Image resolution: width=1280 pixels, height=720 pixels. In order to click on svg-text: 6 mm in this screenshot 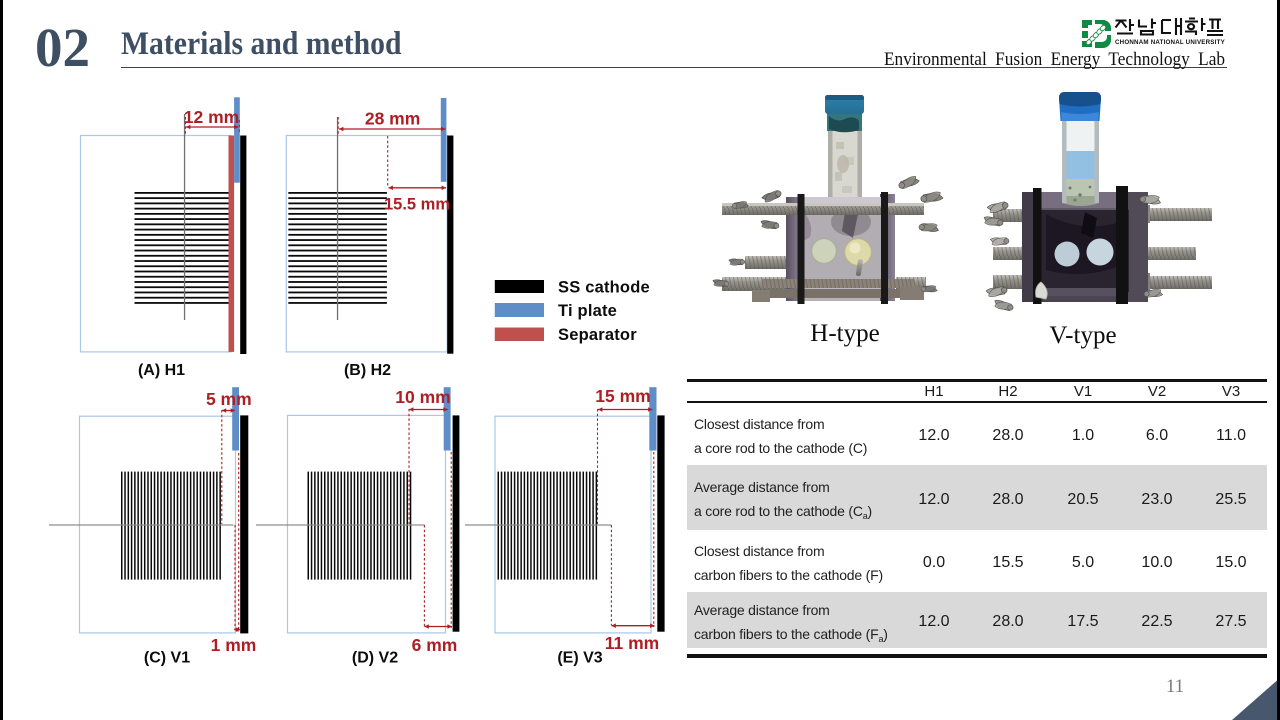, I will do `click(435, 645)`.